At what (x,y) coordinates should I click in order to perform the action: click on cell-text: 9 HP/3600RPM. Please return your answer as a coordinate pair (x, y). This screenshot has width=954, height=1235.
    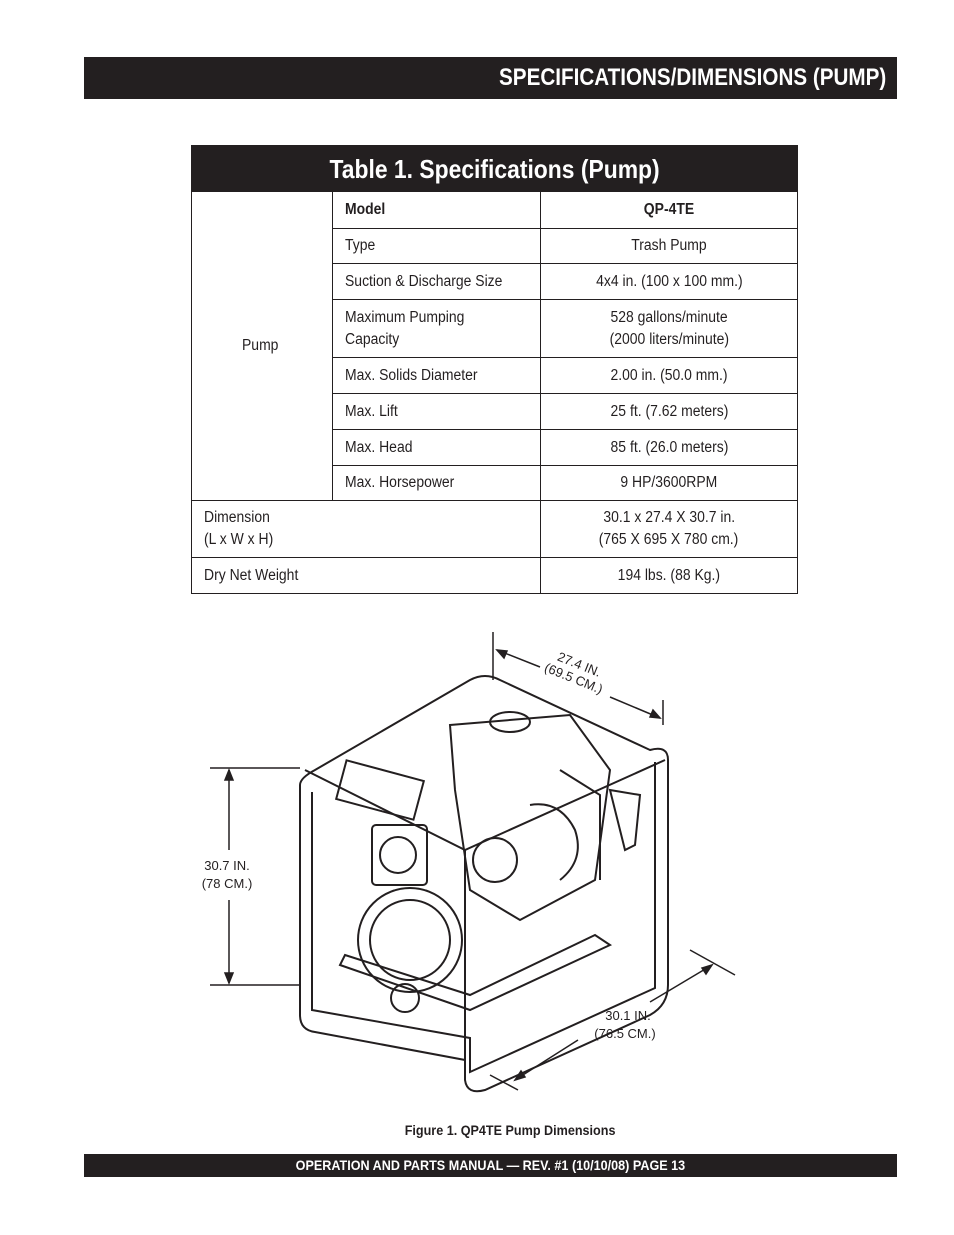
    Looking at the image, I should click on (669, 482).